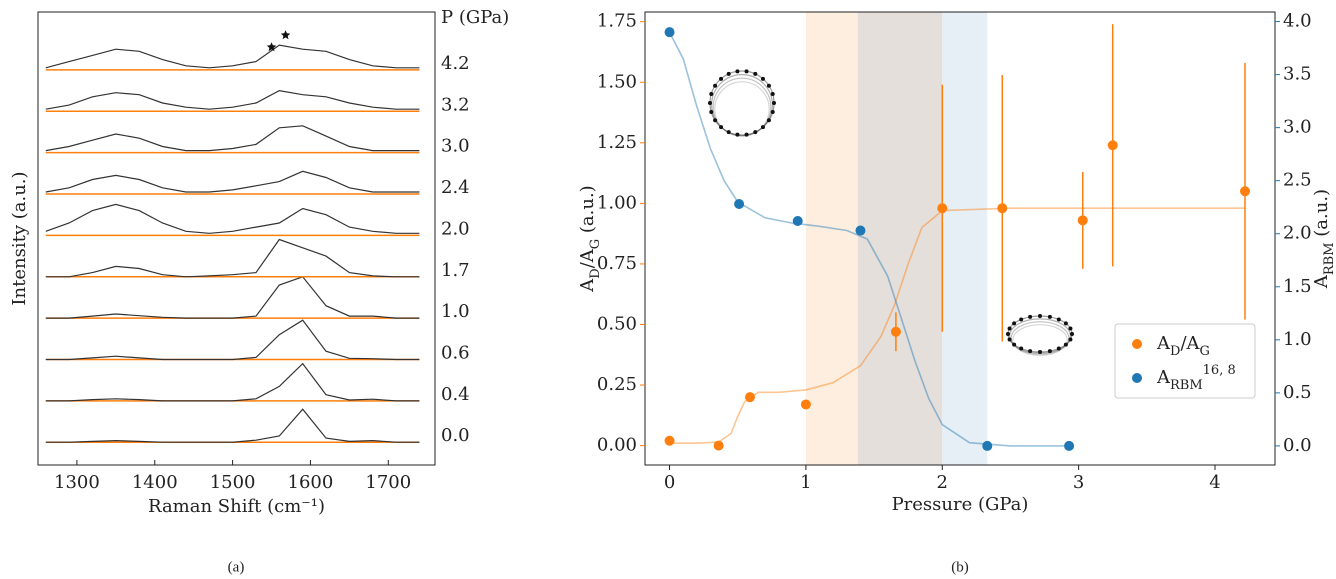 This screenshot has width=1336, height=579. I want to click on y-axis-label: AD/AG (a.u.), so click(590, 238).